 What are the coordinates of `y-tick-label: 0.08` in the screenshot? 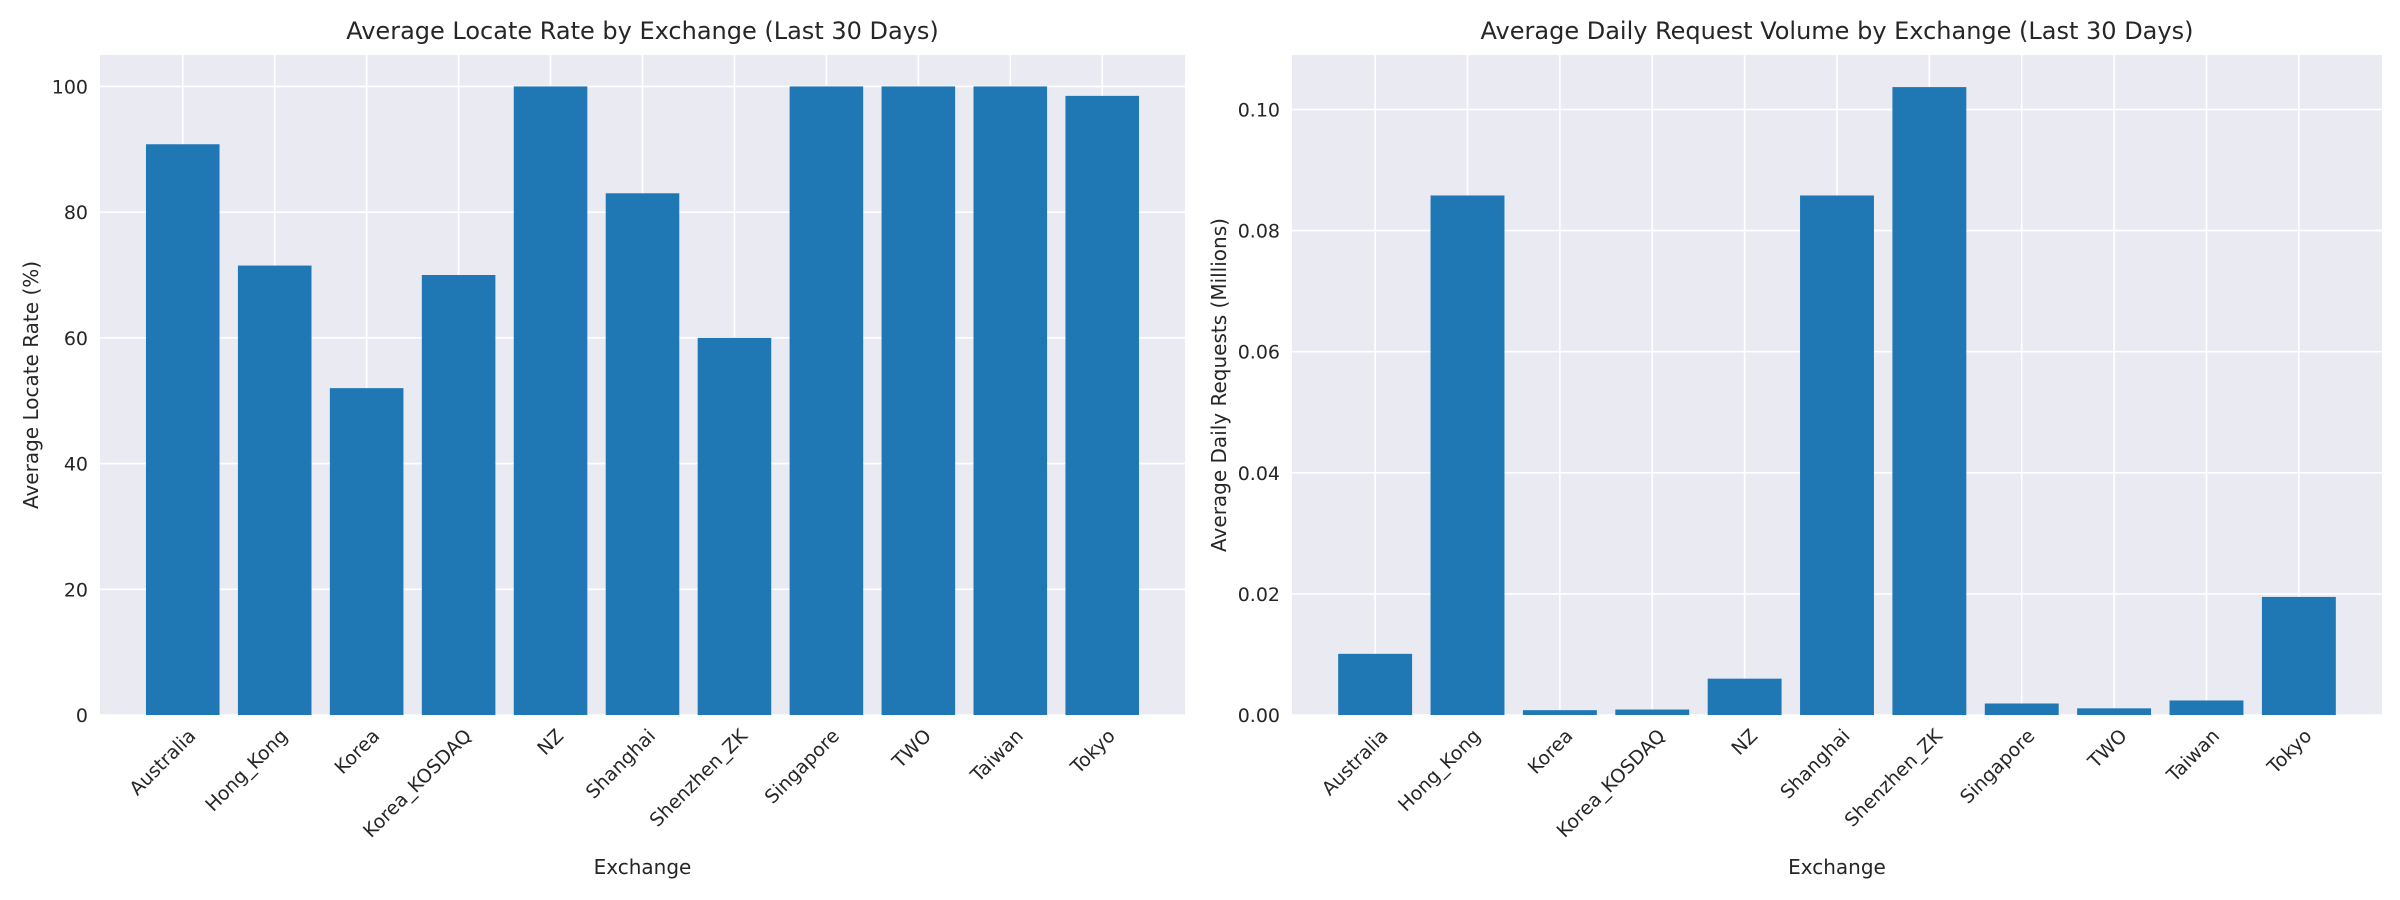 It's located at (1259, 232).